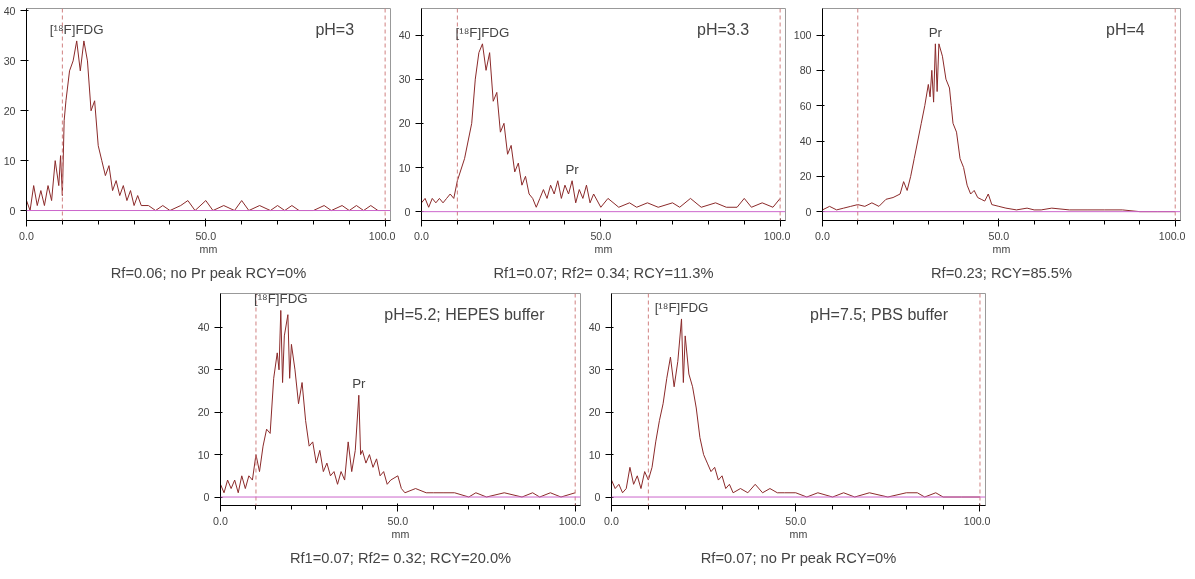 The width and height of the screenshot is (1195, 579). Describe the element at coordinates (805, 105) in the screenshot. I see `y-tick-label: 60` at that location.